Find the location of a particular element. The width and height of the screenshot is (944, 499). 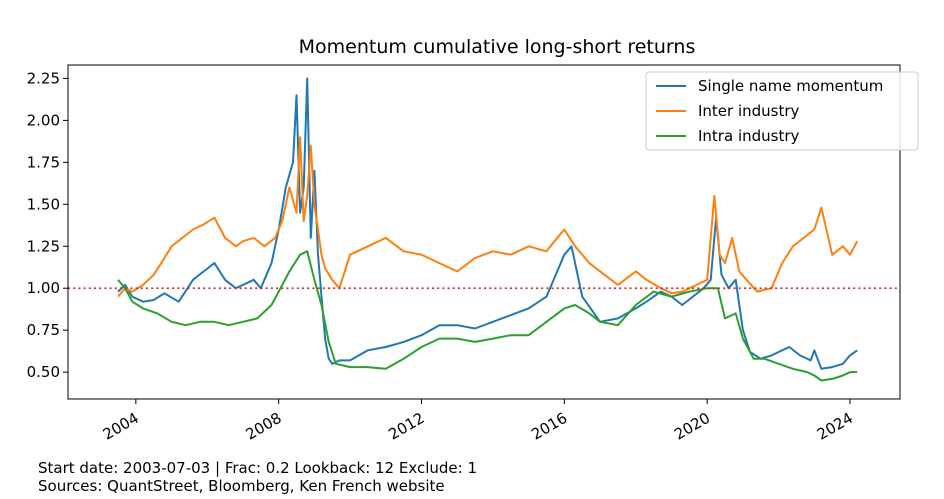

legend-label: Intra industry is located at coordinates (749, 136).